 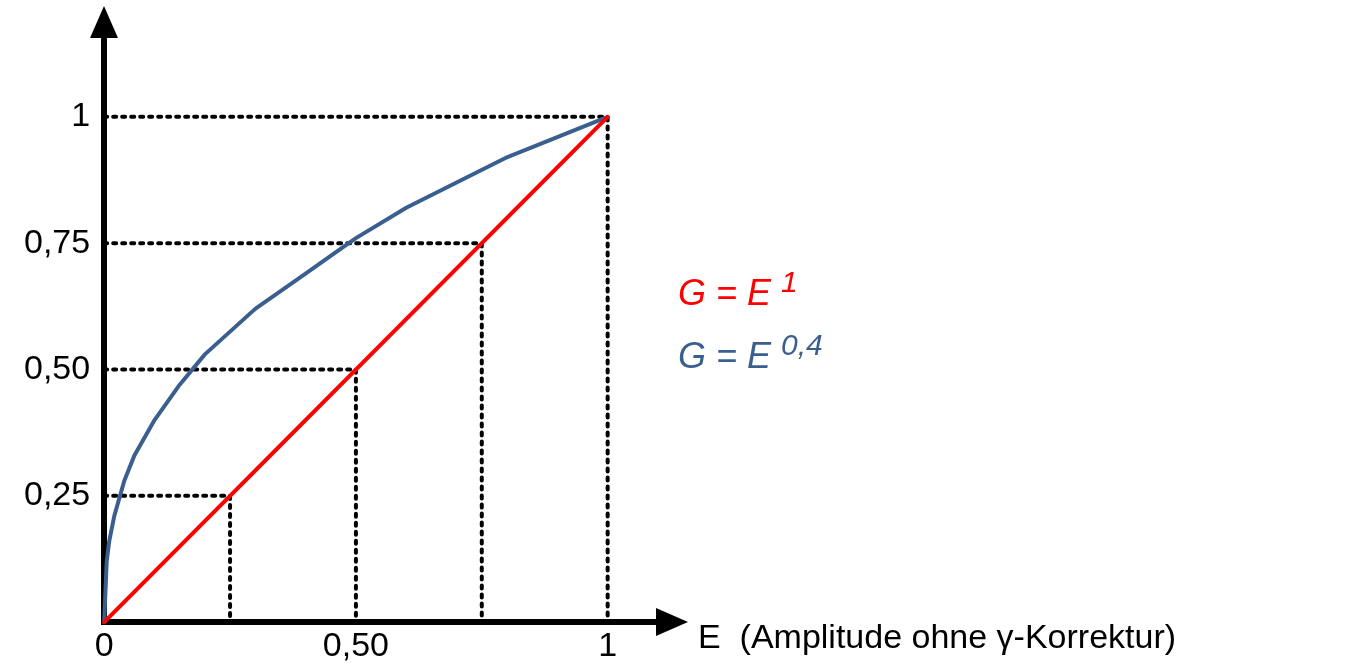 I want to click on text: G = E $^{0,4}$, so click(x=750, y=352).